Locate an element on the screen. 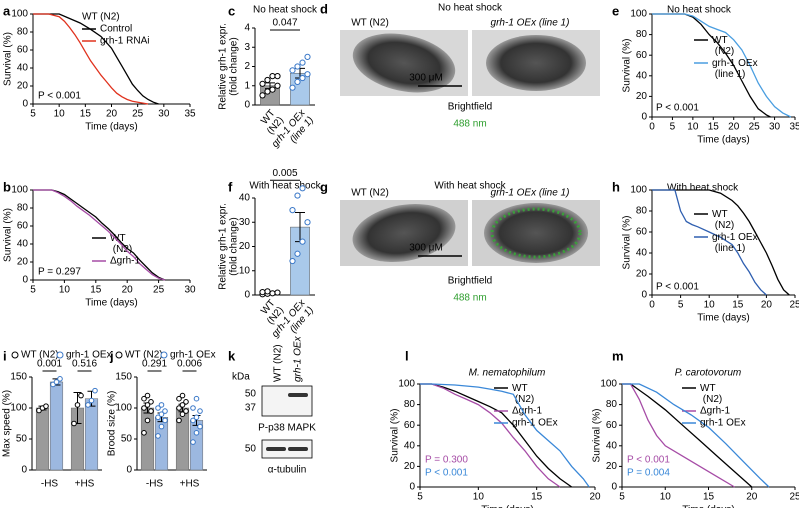 The image size is (799, 508). y-tick-label: 50 is located at coordinates (127, 439).